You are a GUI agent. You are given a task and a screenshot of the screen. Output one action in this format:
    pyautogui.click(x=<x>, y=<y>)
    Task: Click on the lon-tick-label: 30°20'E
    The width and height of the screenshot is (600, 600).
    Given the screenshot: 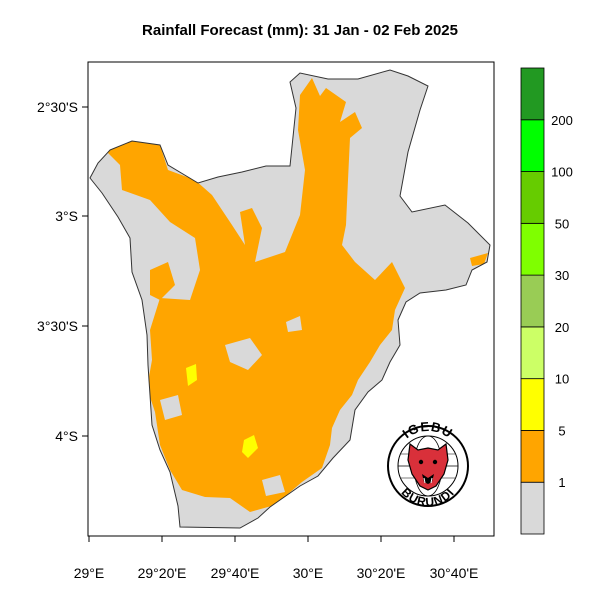 What is the action you would take?
    pyautogui.click(x=381, y=573)
    